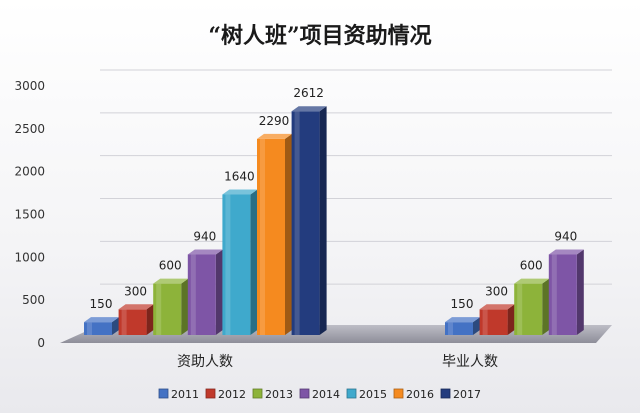 The width and height of the screenshot is (640, 413). I want to click on x-axis: 资助人数 毕业人数, so click(337, 362).